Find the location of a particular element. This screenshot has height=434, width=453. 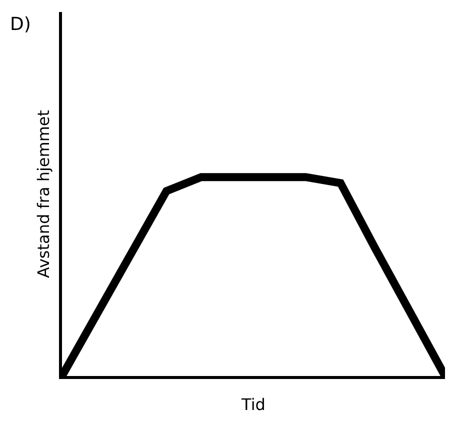

chart-title: D) is located at coordinates (20, 24).